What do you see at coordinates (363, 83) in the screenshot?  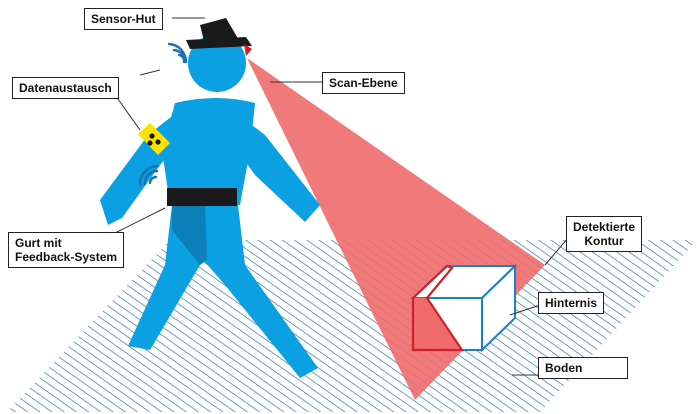 I see `label-scan-ebene: Scan-Ebene` at bounding box center [363, 83].